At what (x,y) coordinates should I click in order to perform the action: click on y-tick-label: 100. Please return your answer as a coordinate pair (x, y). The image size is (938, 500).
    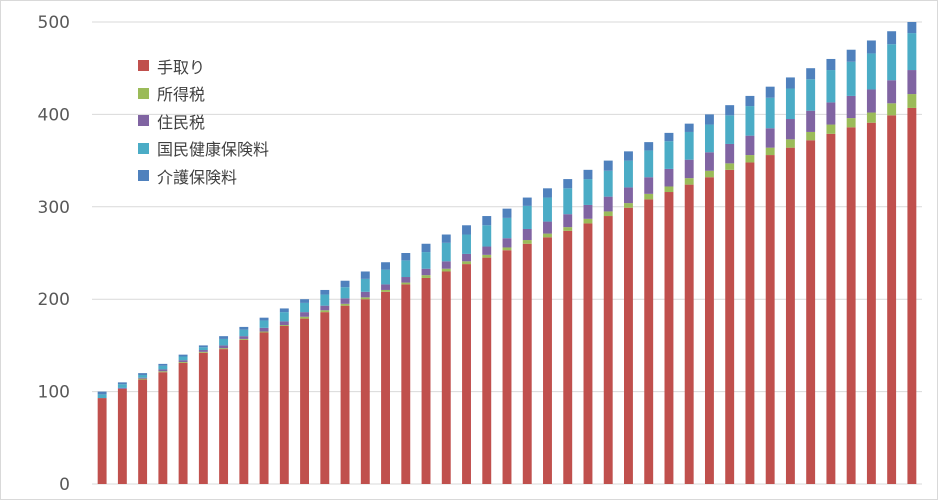
    Looking at the image, I should click on (54, 393).